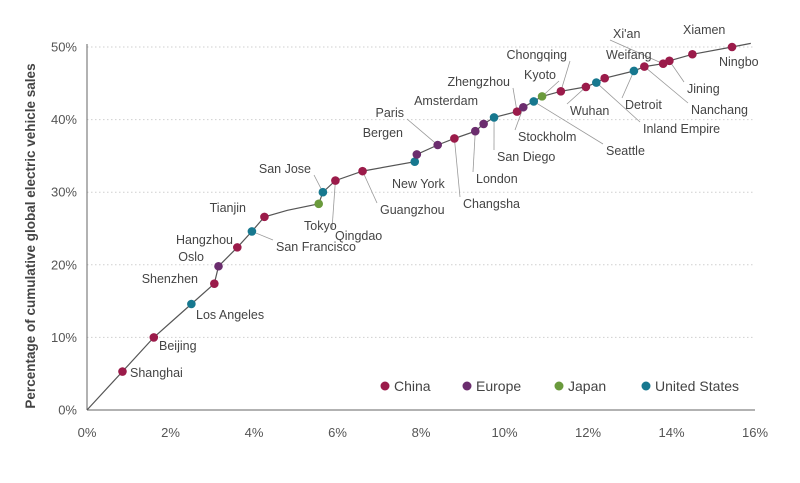 The height and width of the screenshot is (483, 800). I want to click on city-label-beijing: Beijing, so click(178, 346).